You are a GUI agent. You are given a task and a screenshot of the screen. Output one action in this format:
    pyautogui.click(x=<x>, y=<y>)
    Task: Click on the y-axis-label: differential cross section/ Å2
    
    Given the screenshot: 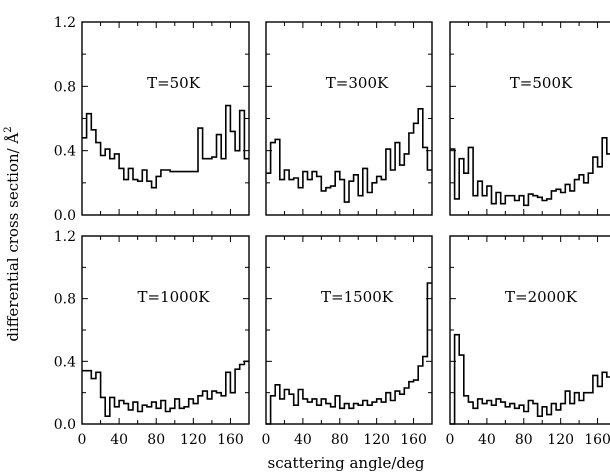 What is the action you would take?
    pyautogui.click(x=12, y=233)
    